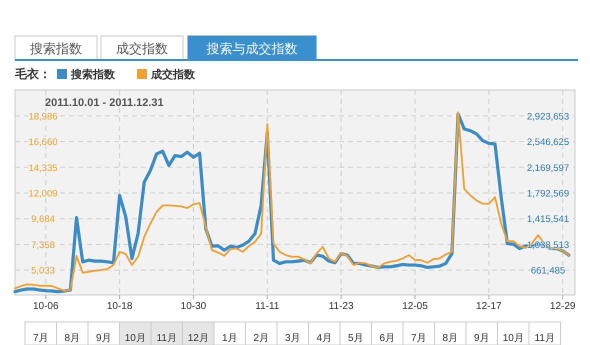 The width and height of the screenshot is (590, 345). I want to click on y2-tick-label: 2,546,625, so click(548, 142).